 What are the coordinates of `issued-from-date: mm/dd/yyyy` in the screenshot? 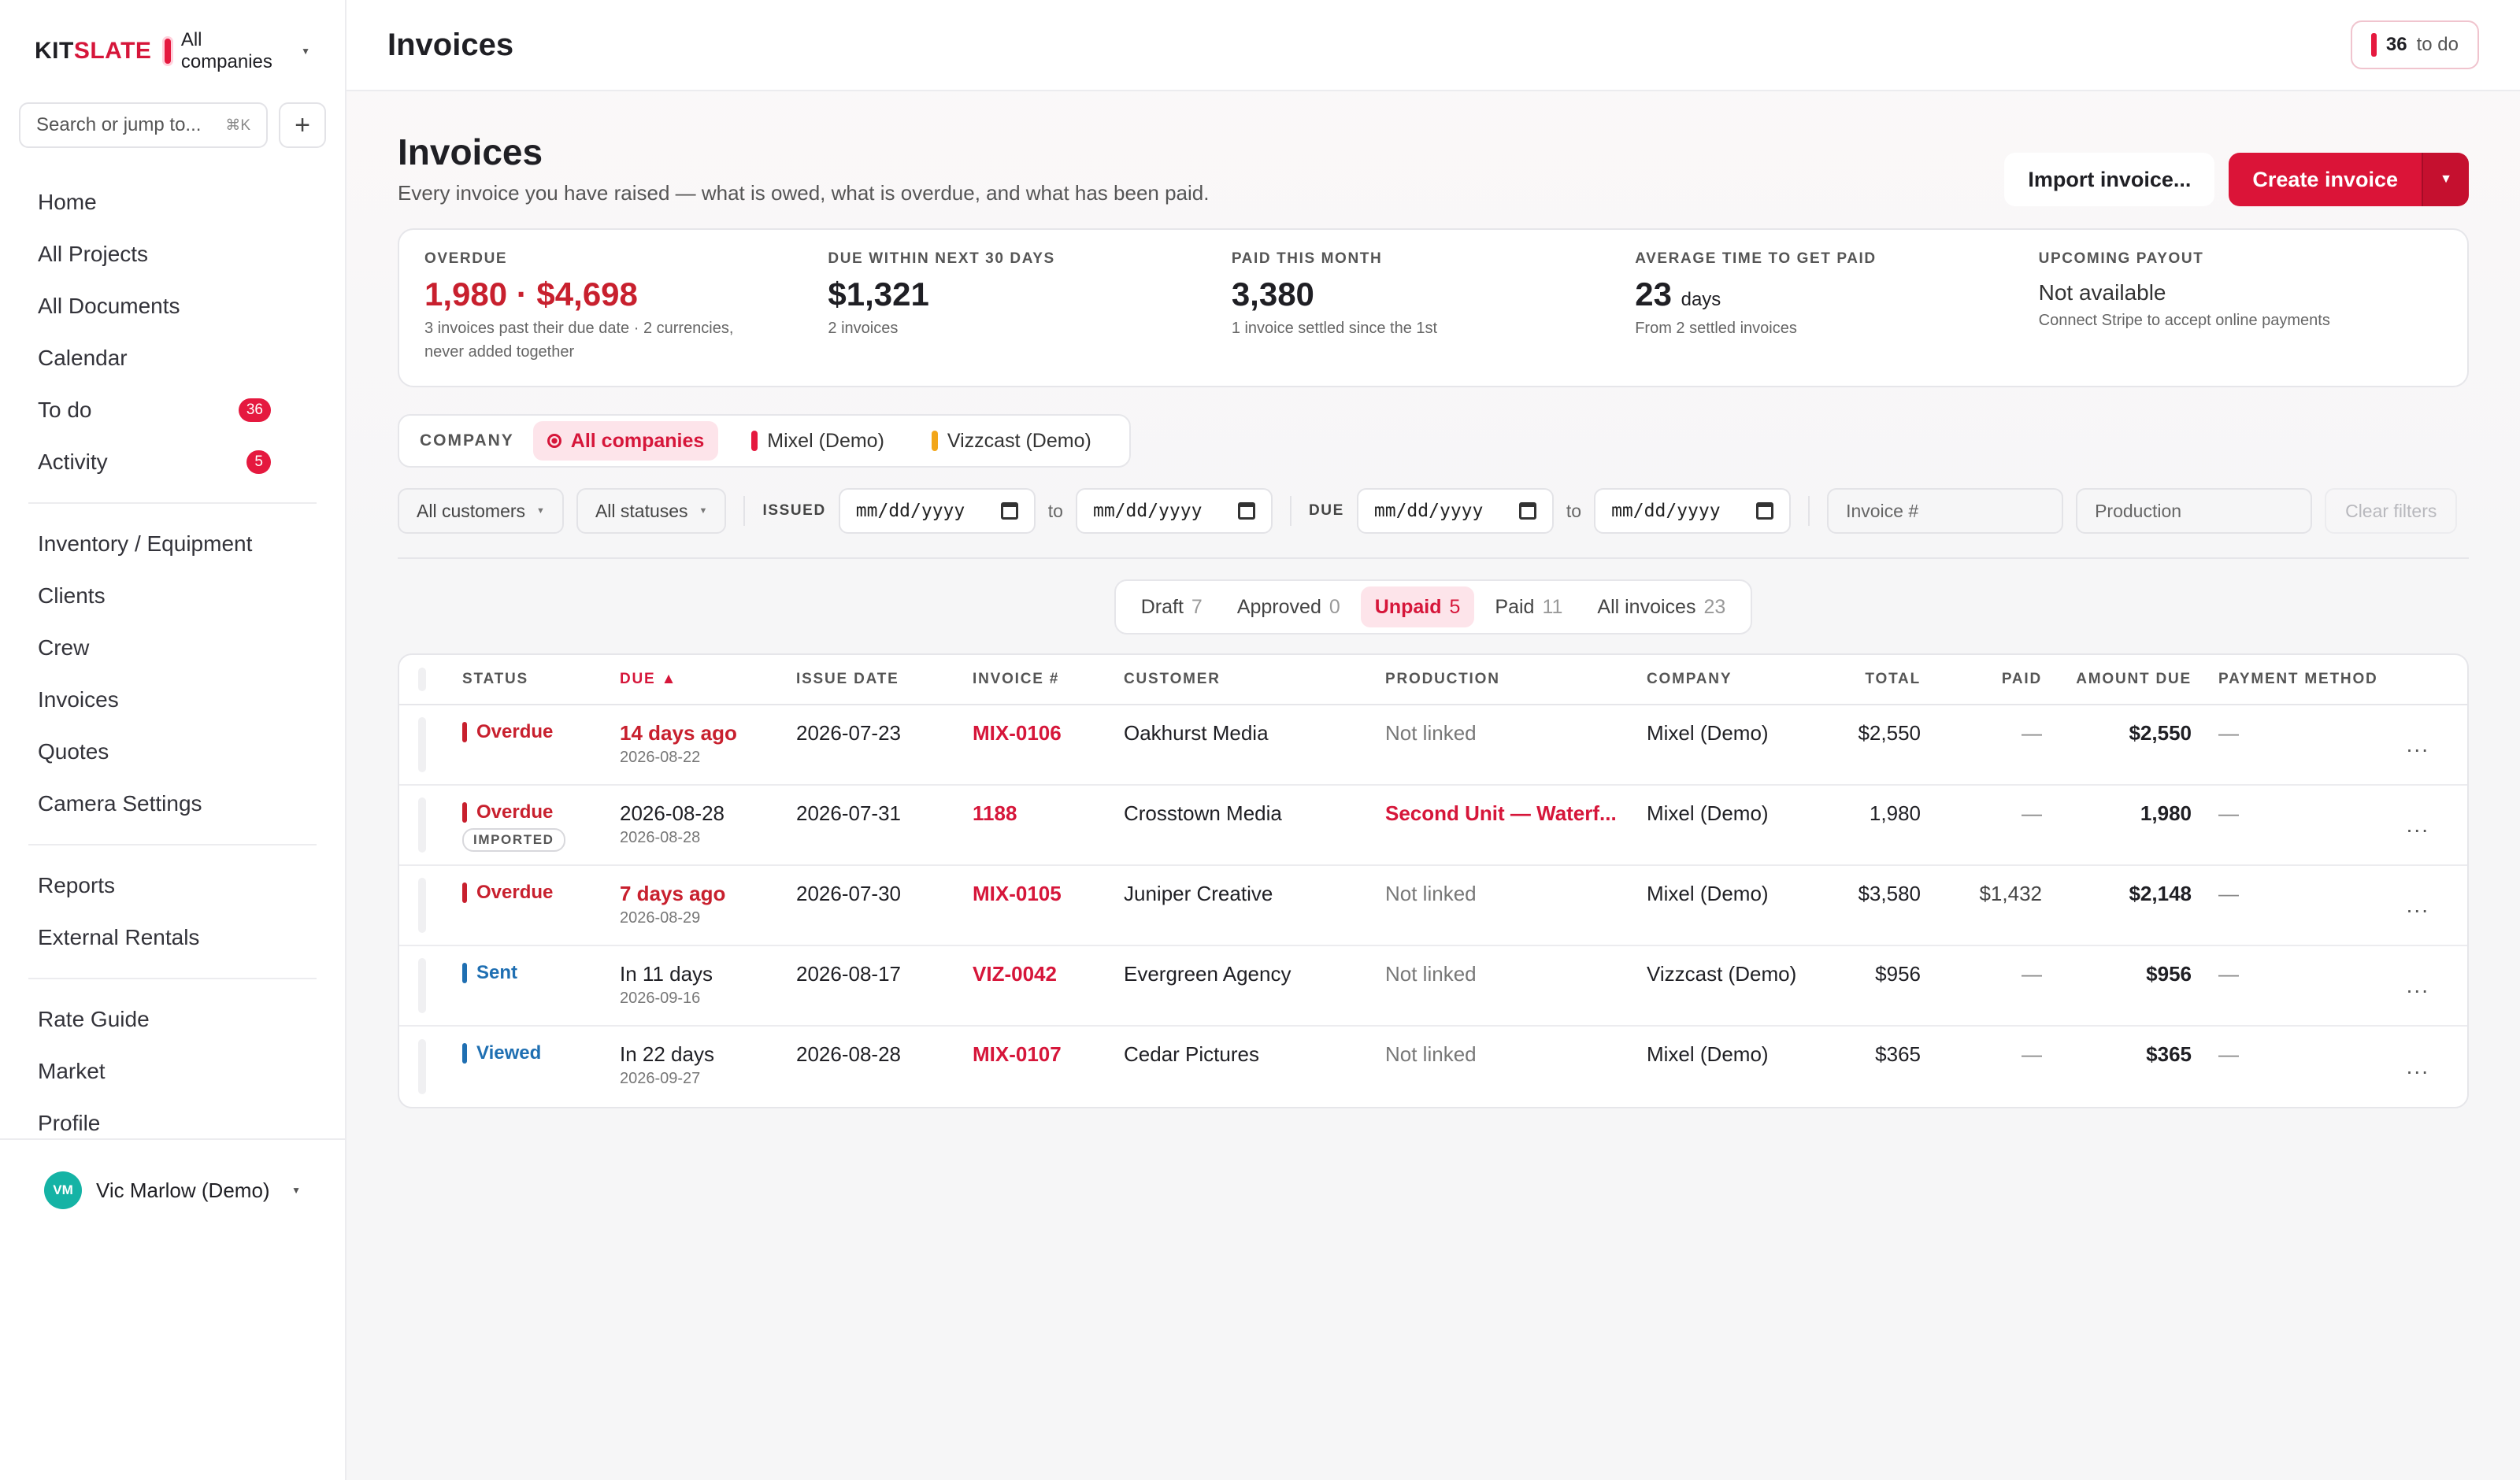 It's located at (937, 511).